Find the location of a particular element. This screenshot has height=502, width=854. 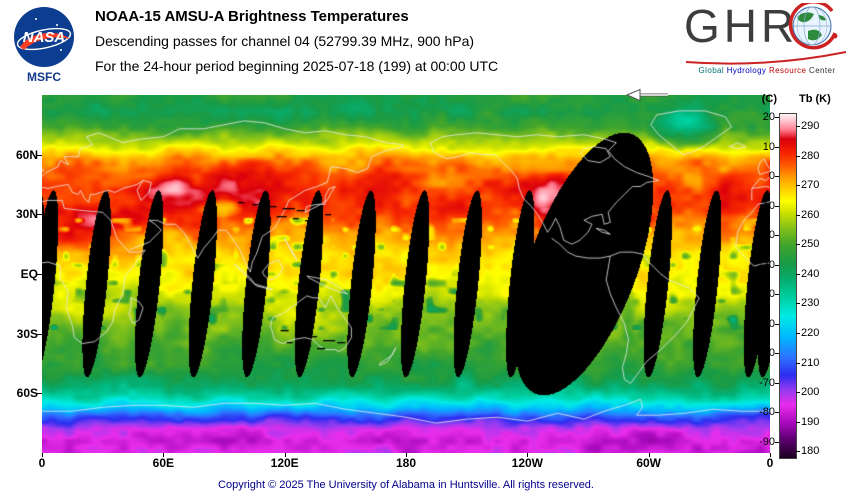

ghrc-globe-icon is located at coordinates (813, 26).